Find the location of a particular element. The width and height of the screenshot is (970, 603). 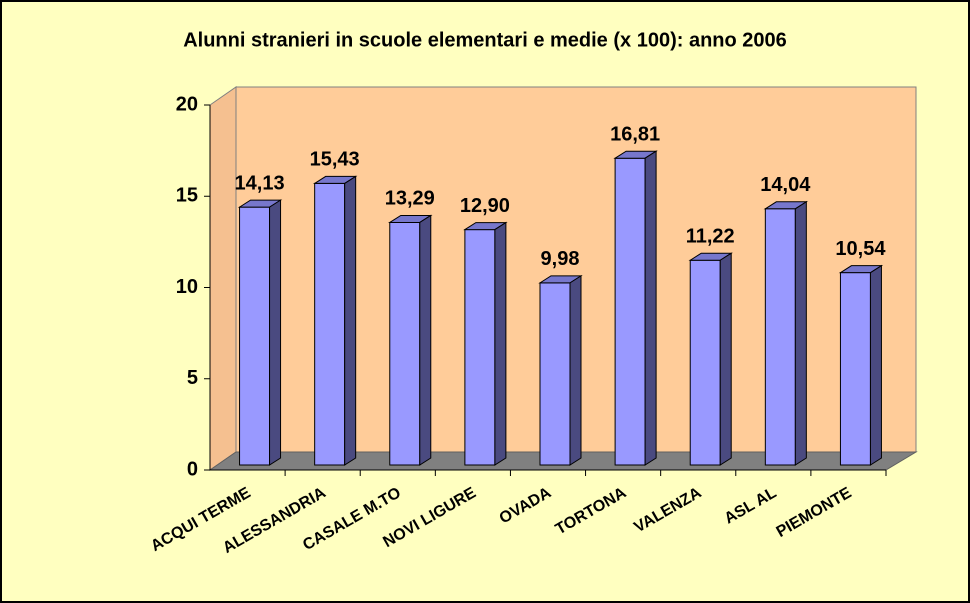

value-label: 14,13 is located at coordinates (260, 183).